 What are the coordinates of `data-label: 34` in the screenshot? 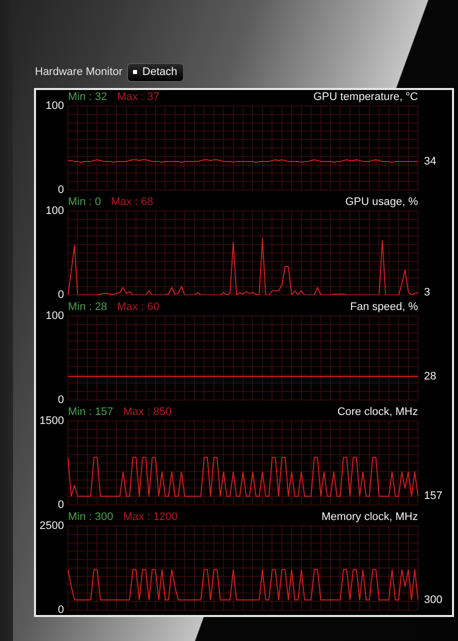 It's located at (430, 161).